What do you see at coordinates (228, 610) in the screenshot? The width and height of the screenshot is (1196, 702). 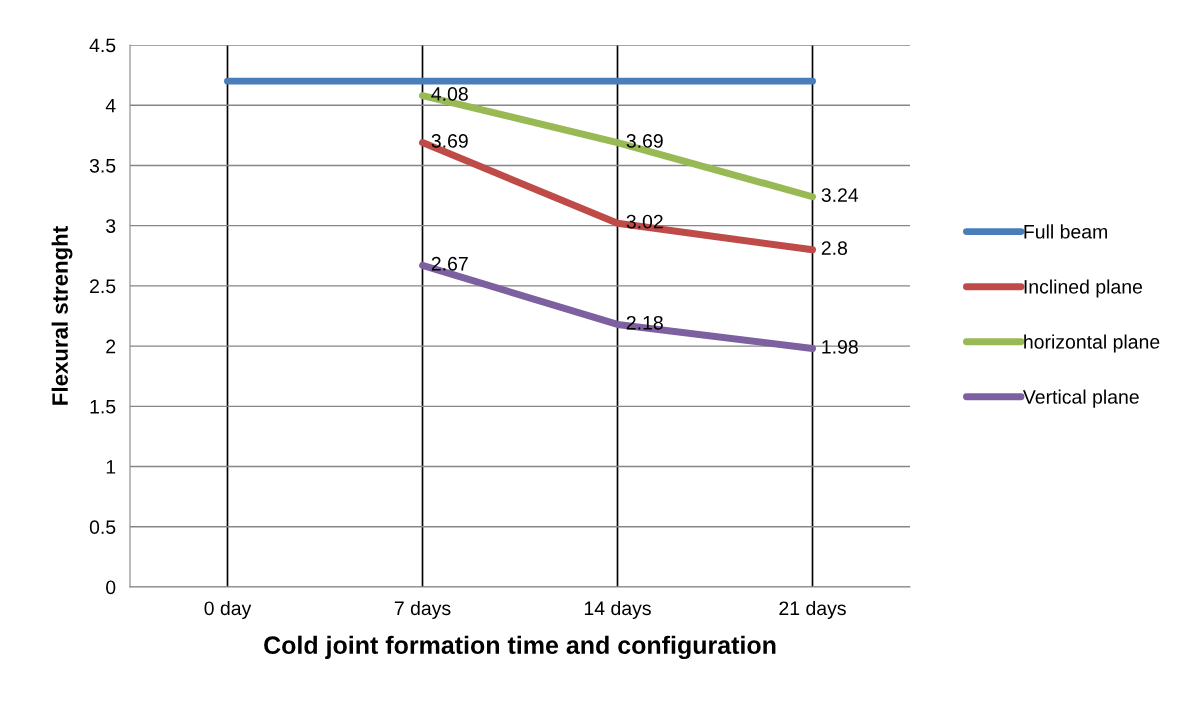 I see `x-tick-label: 0 day` at bounding box center [228, 610].